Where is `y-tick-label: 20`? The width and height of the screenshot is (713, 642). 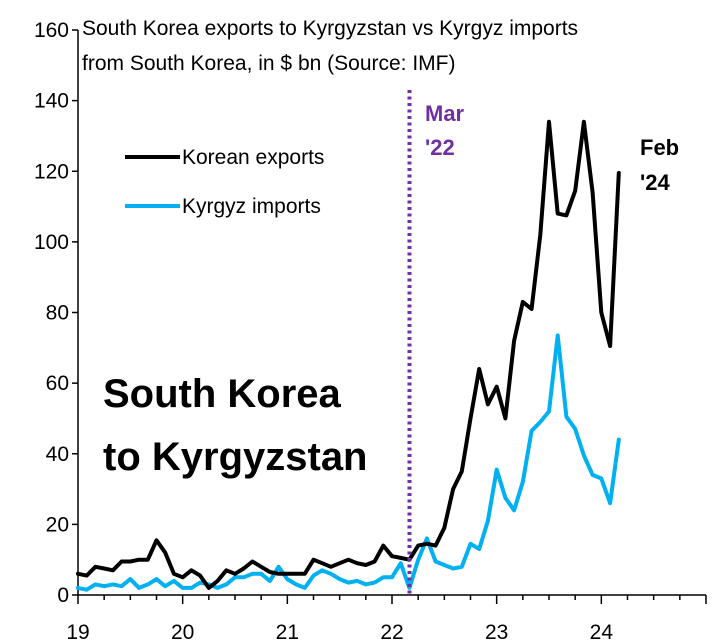
y-tick-label: 20 is located at coordinates (57, 524).